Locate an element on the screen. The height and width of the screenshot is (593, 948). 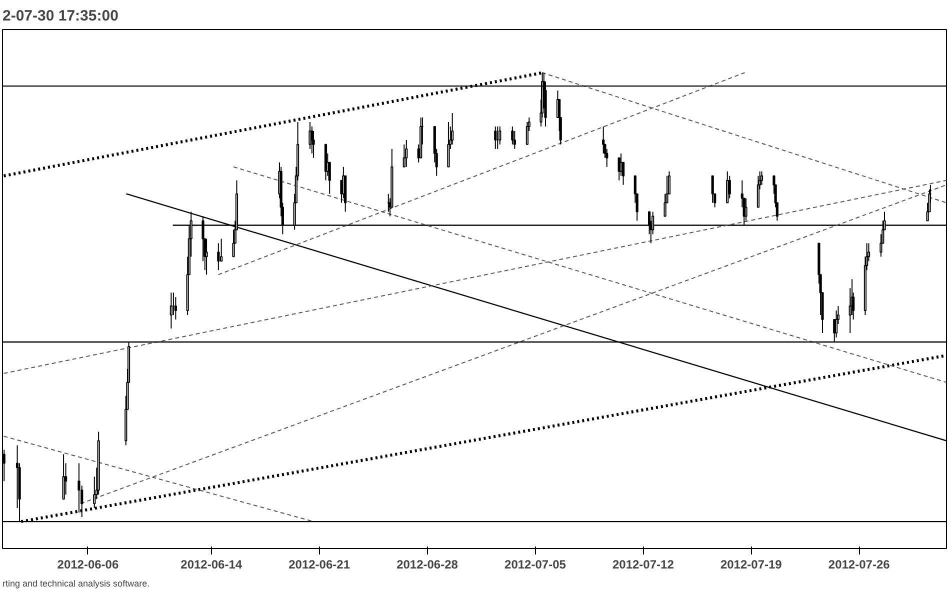
x-tick-label: 2012-06-21 is located at coordinates (319, 565).